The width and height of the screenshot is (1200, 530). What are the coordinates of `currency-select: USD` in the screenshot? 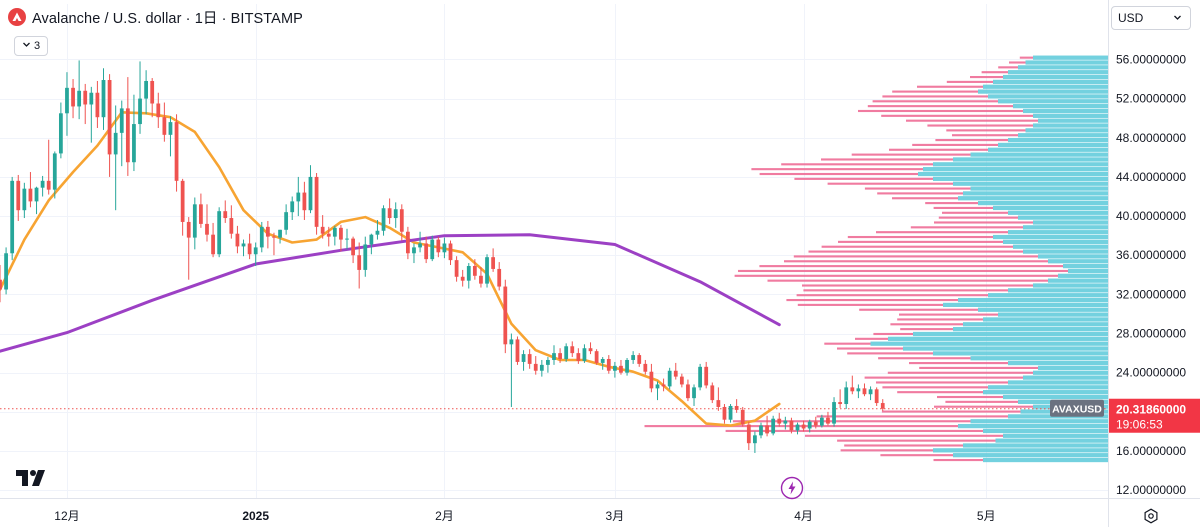 It's located at (1151, 18).